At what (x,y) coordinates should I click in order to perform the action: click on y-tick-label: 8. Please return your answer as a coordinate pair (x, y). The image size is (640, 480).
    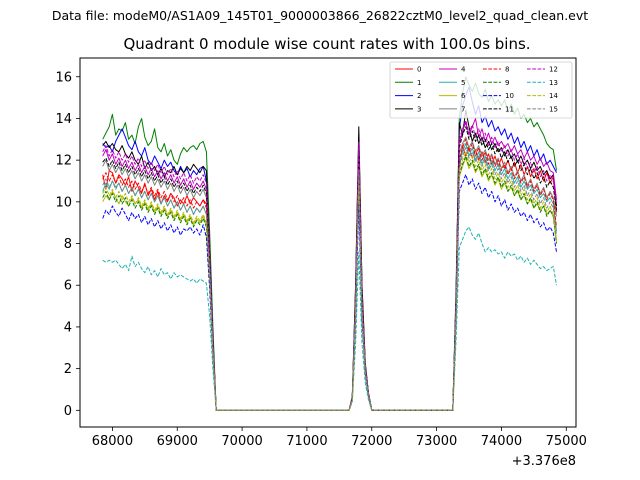
    Looking at the image, I should click on (68, 244).